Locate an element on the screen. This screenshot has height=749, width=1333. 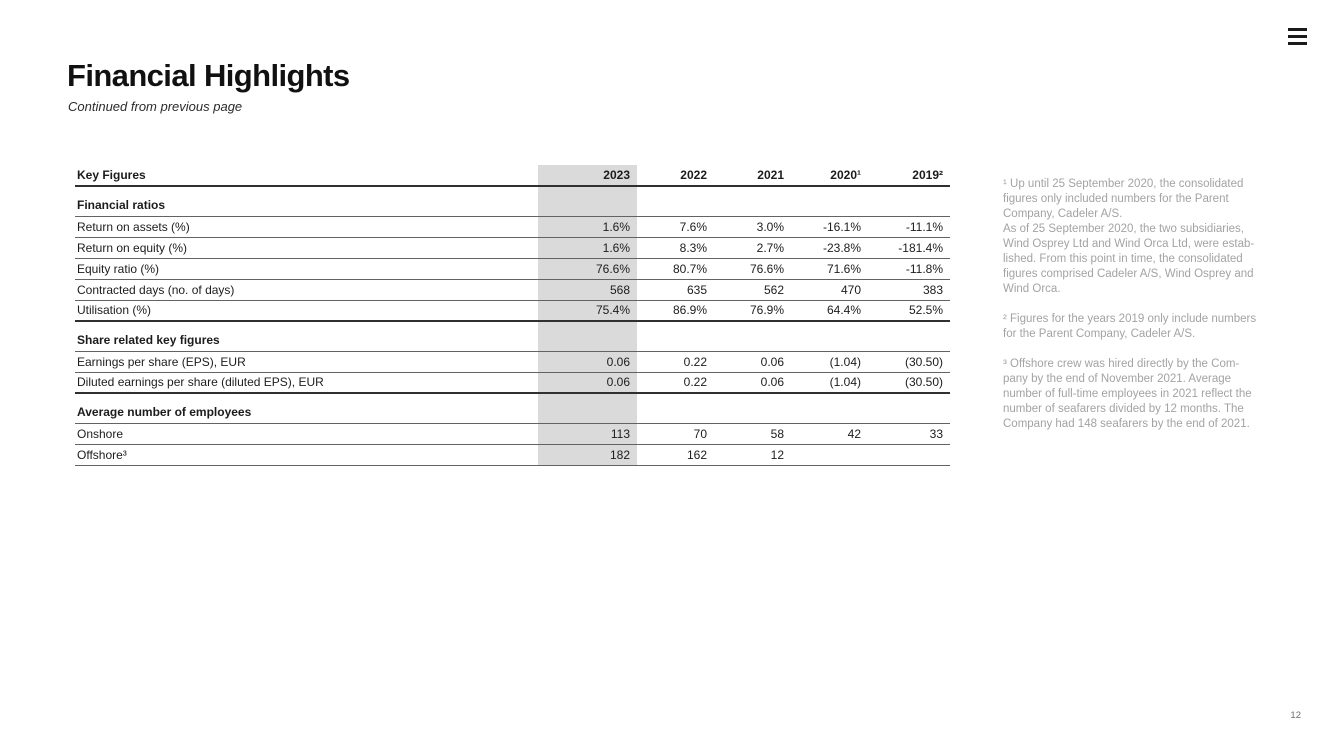
table-row: Utilisation (%) 75.4% 86.9% 76.9% 64.4% 52.5% is located at coordinates (512, 311).